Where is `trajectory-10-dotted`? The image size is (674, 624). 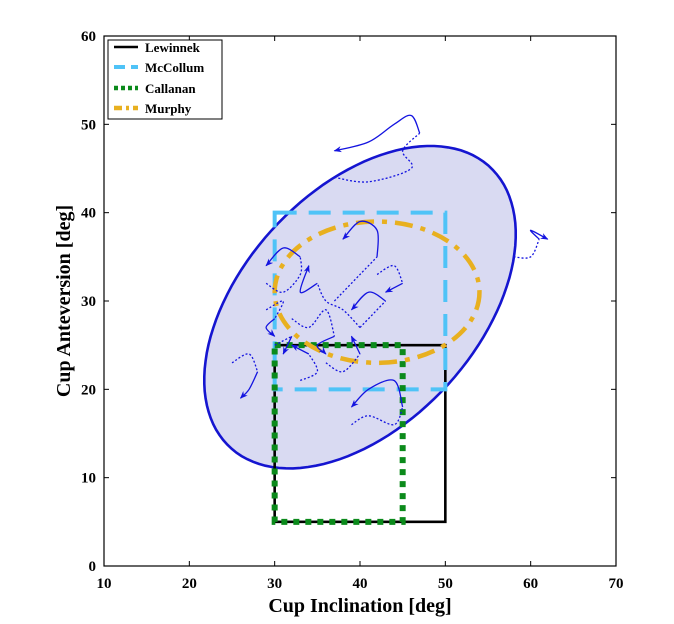 trajectory-10-dotted is located at coordinates (343, 363).